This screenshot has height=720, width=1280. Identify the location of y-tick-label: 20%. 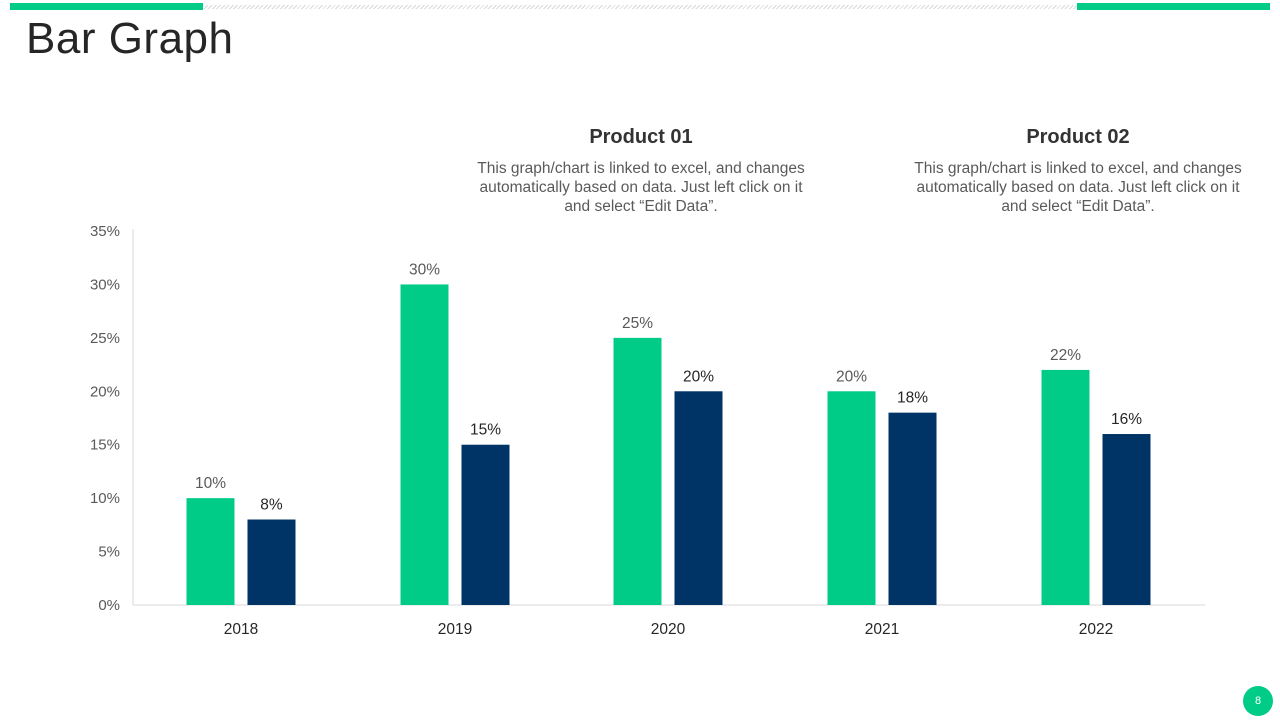
(105, 391).